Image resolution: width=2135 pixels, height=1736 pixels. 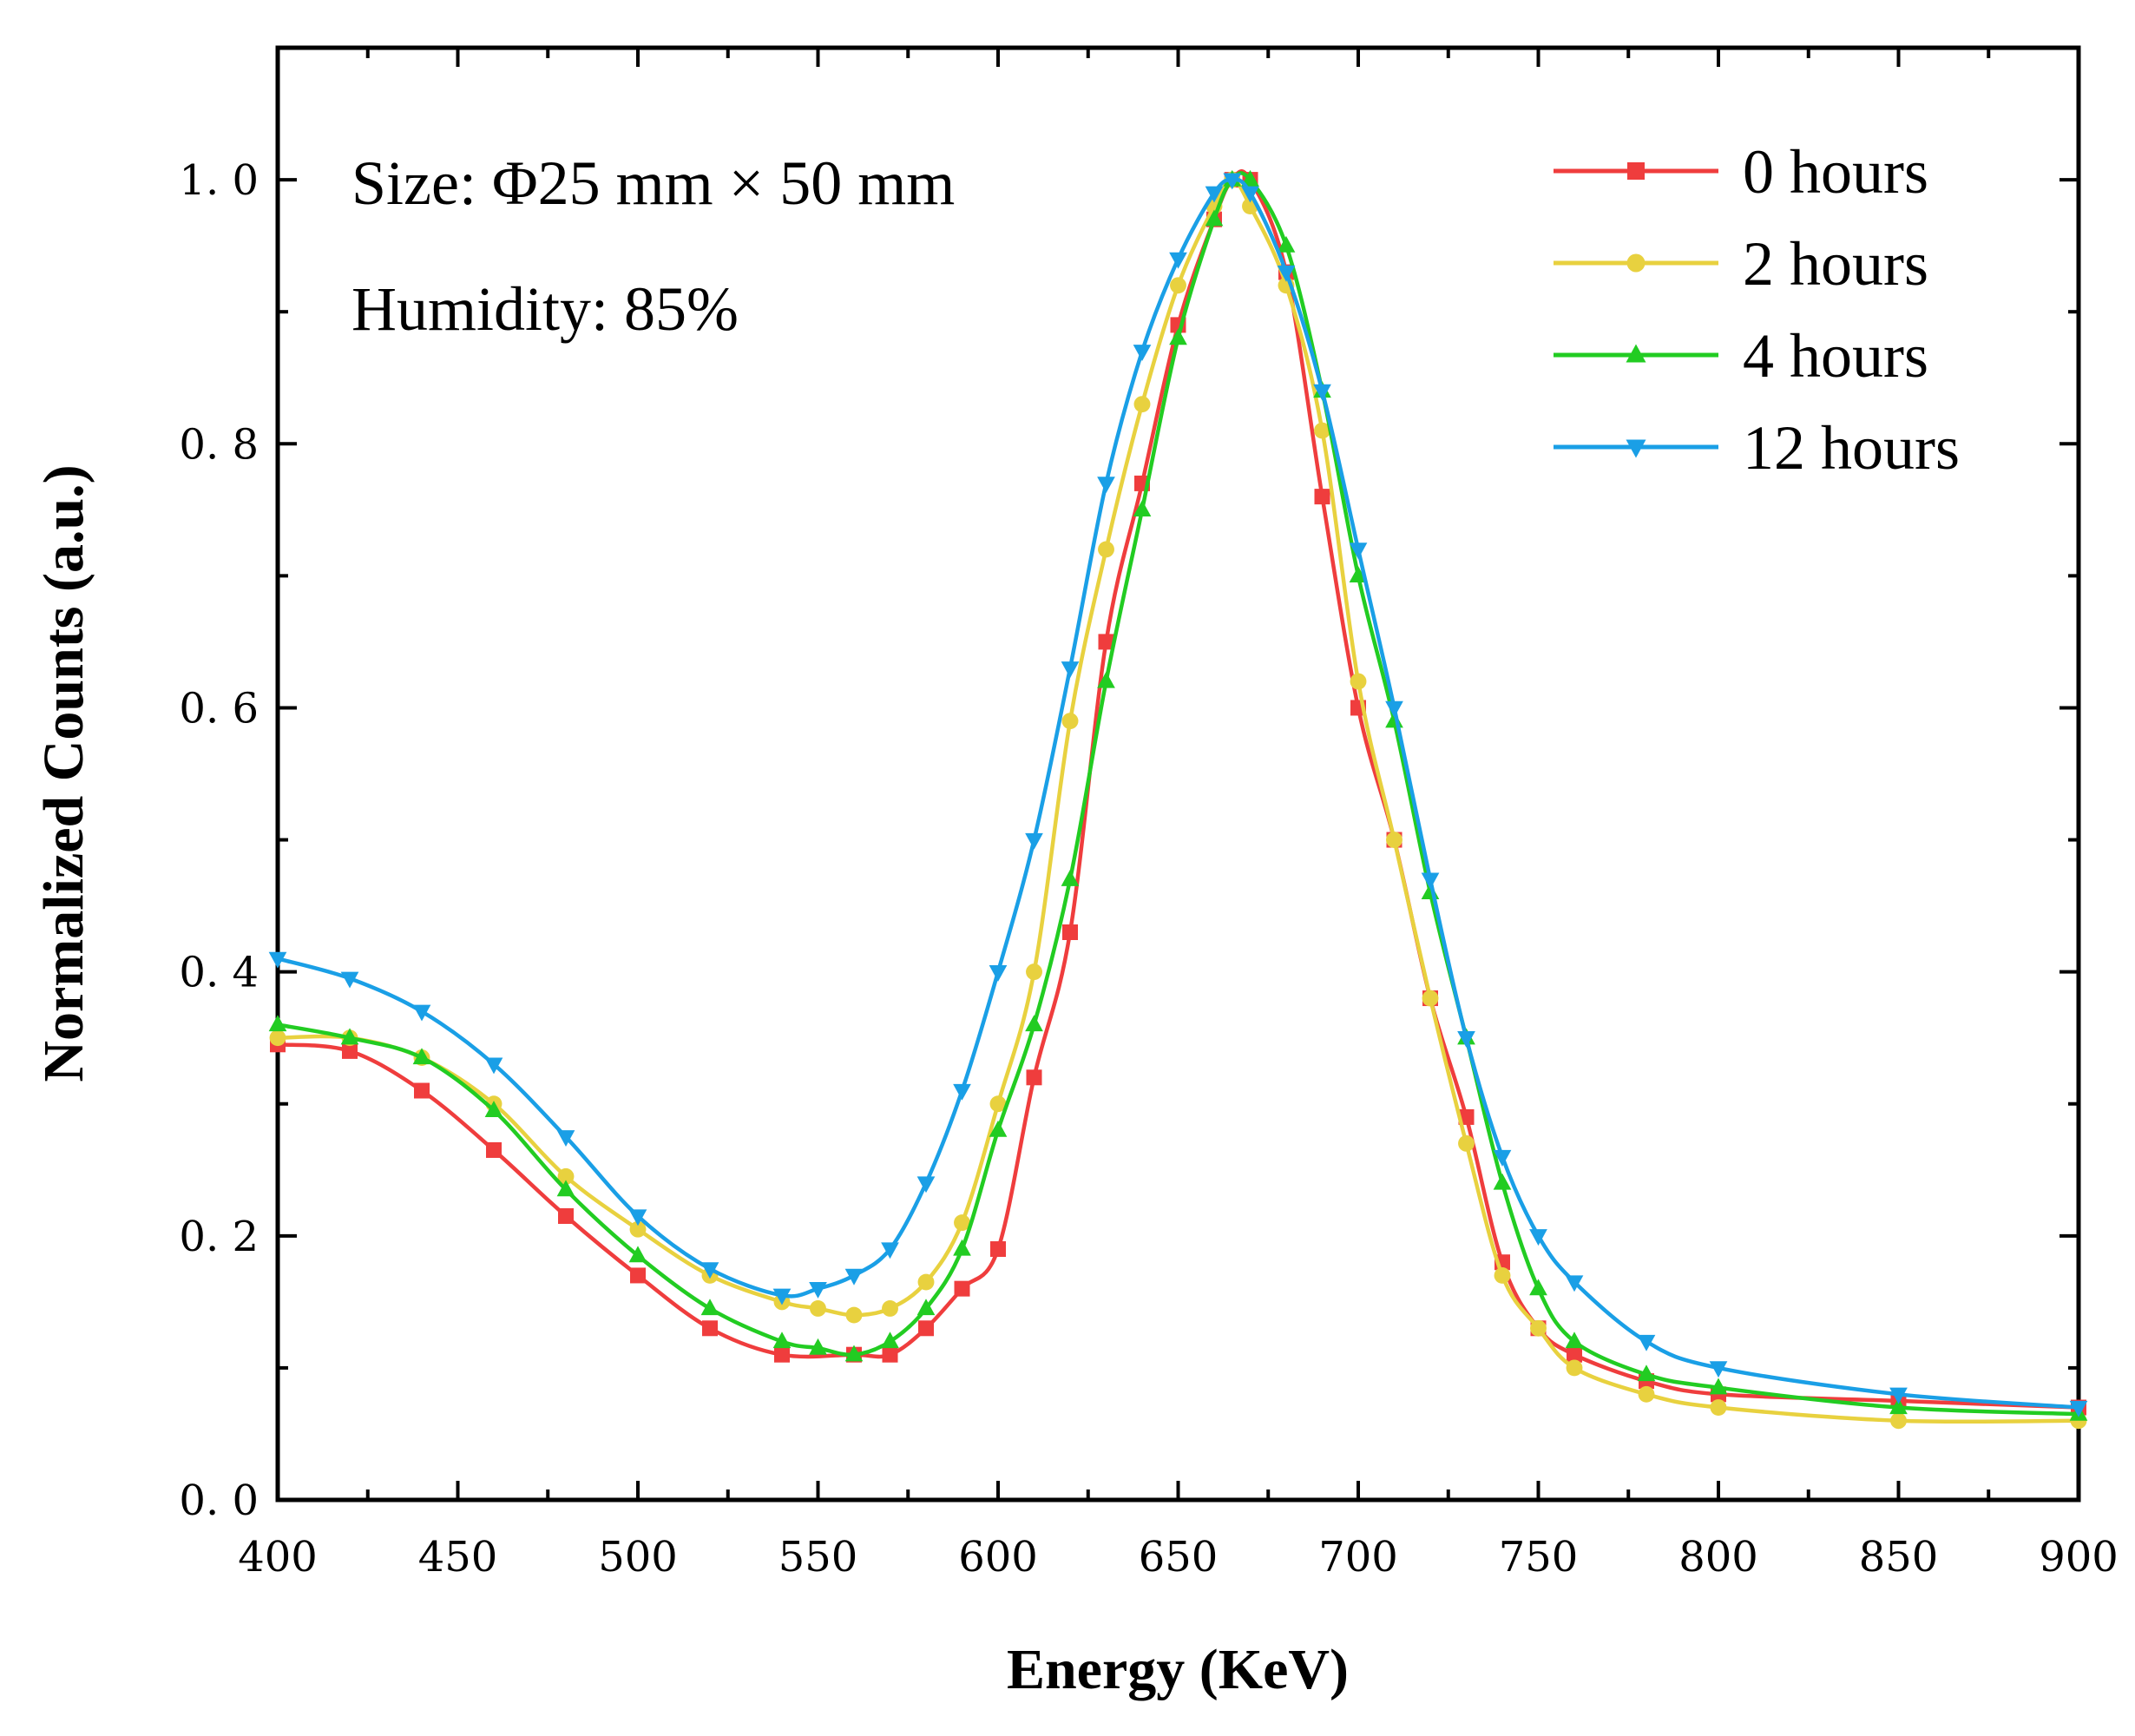 What do you see at coordinates (653, 183) in the screenshot?
I see `annotation-size: Size: Φ25 mm × 50 mm` at bounding box center [653, 183].